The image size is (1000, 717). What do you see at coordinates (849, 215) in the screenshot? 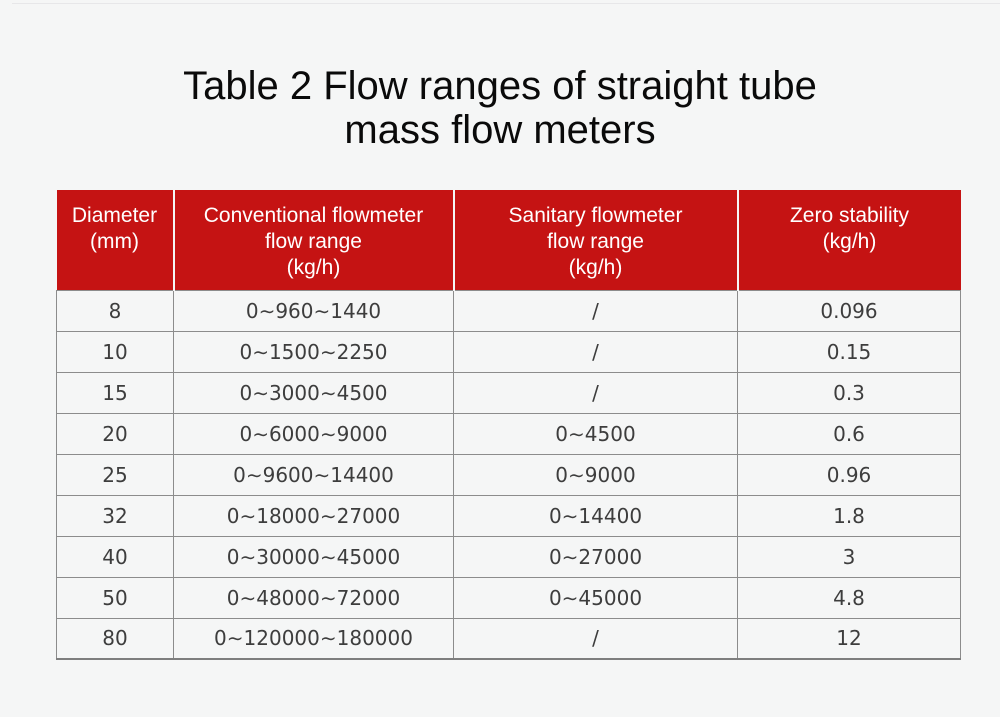
I see `header-line: Zero stability` at bounding box center [849, 215].